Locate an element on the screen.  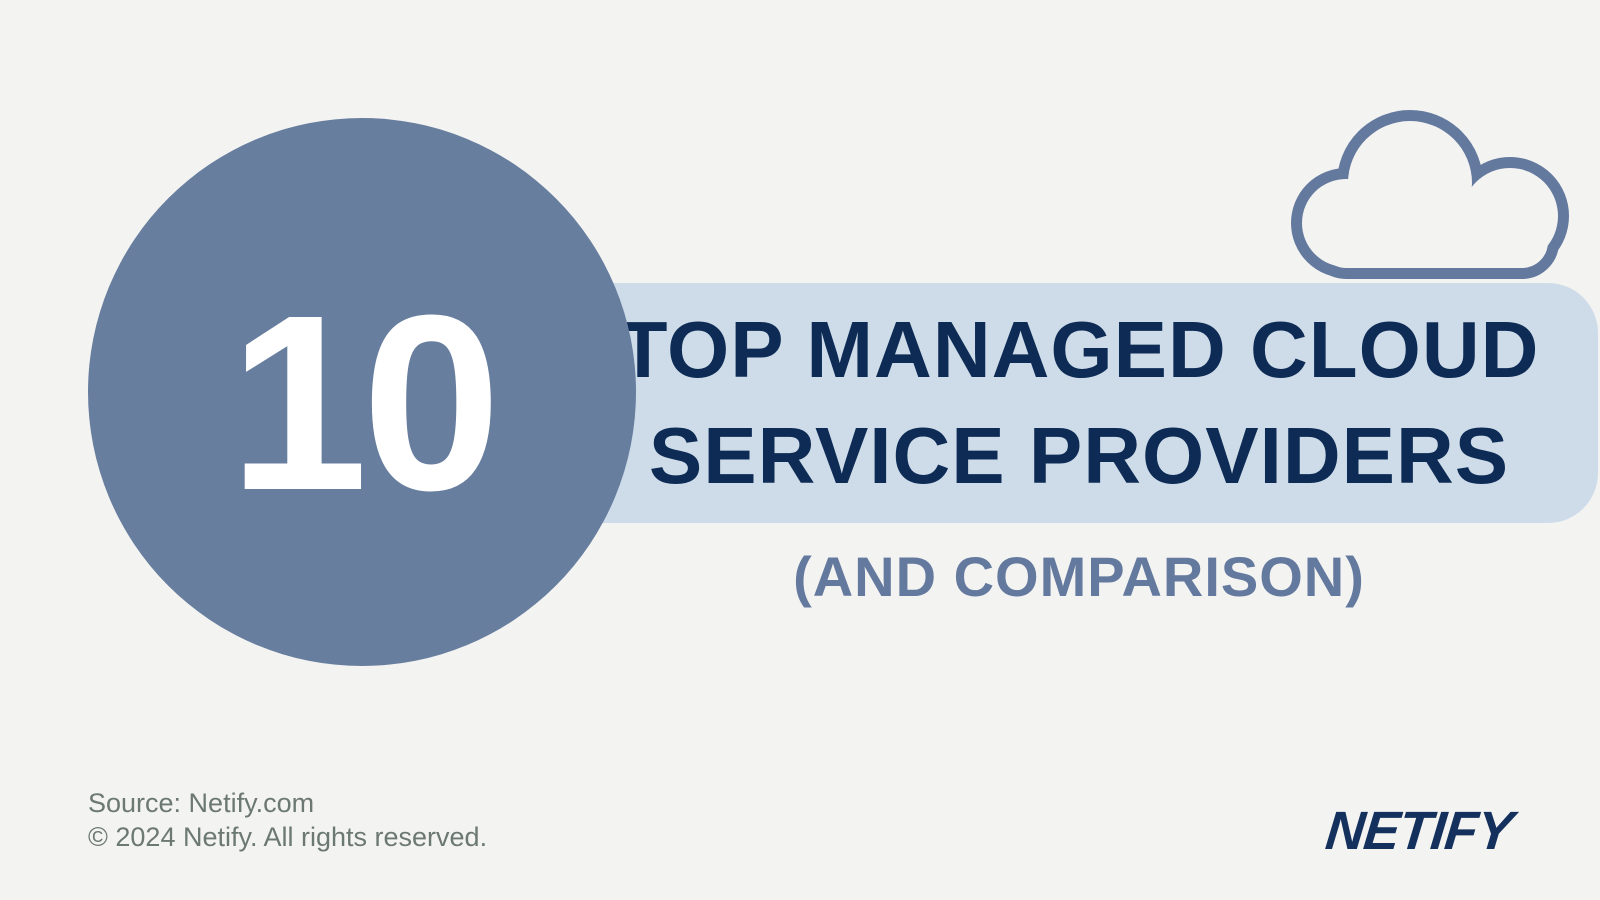
netify-logo: NETIFY is located at coordinates (1419, 831).